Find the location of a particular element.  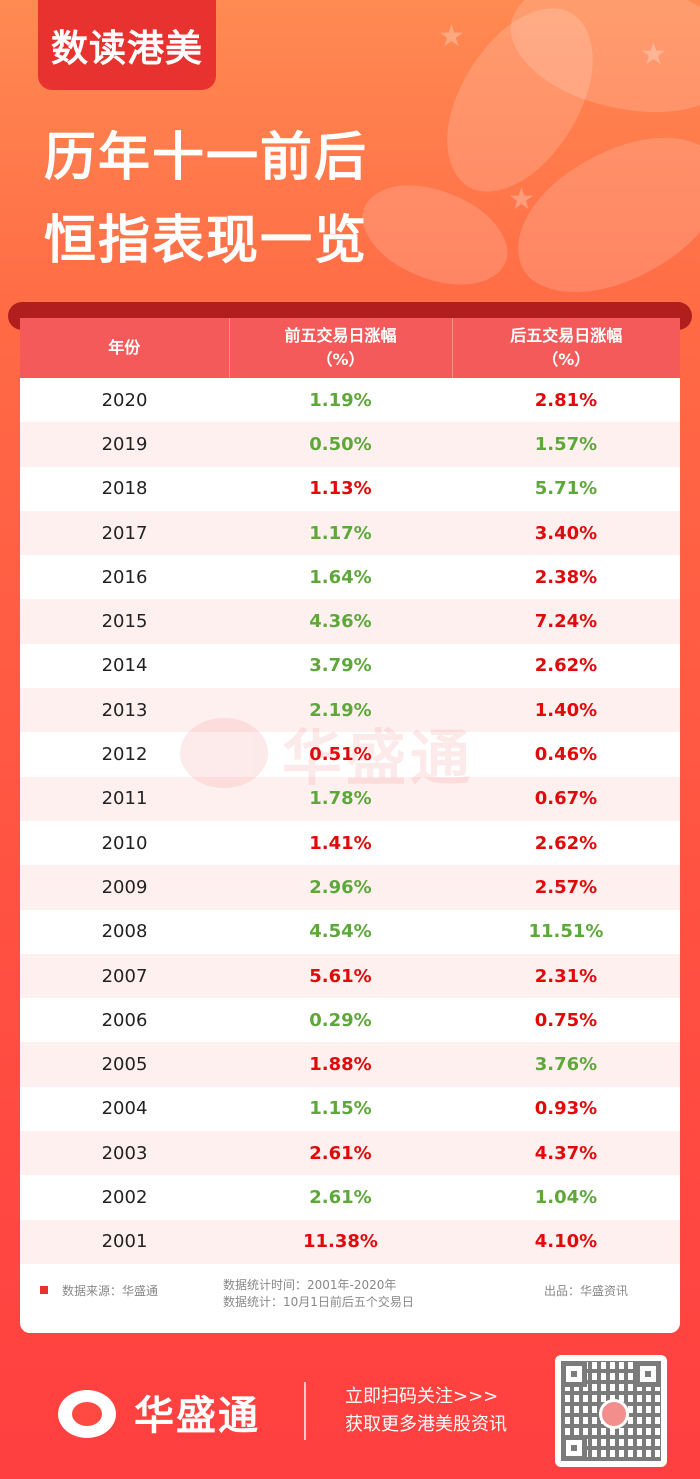

cell-after: 0.46% is located at coordinates (566, 755).